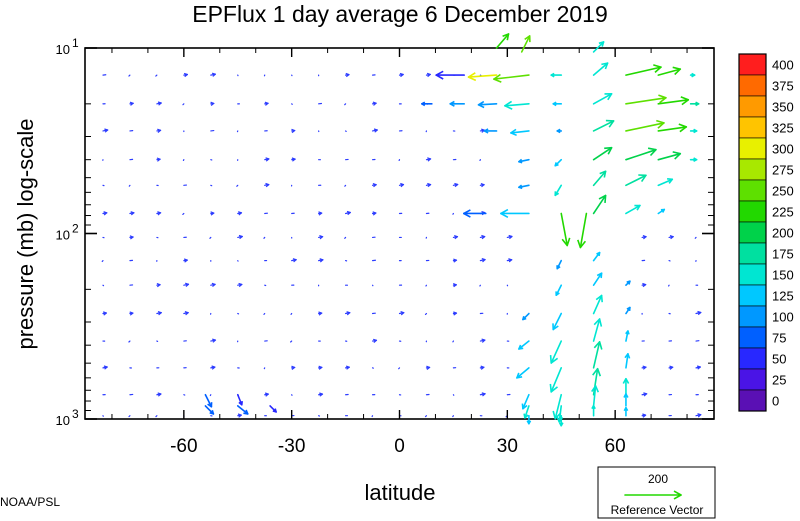 This screenshot has height=521, width=800. What do you see at coordinates (783, 296) in the screenshot?
I see `colorbar-label: 125` at bounding box center [783, 296].